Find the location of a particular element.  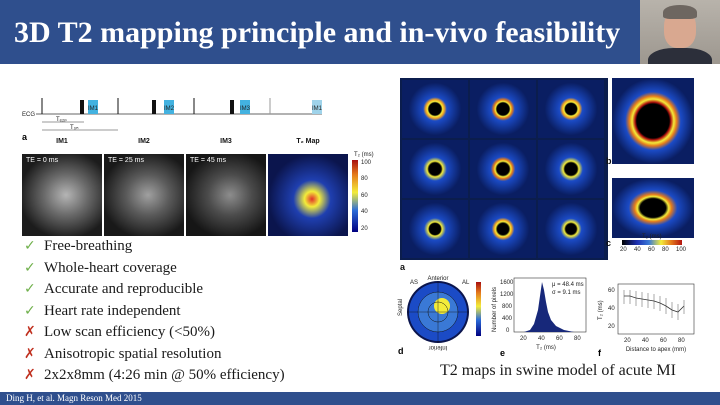

colorbar-right-tick-40: 40 is located at coordinates (637, 249).